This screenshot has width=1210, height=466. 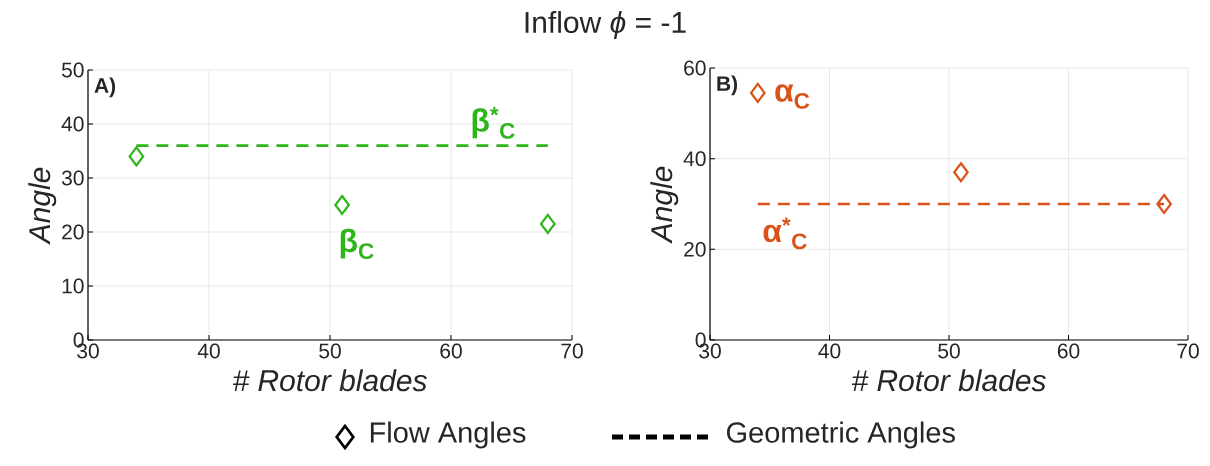 What do you see at coordinates (605, 25) in the screenshot?
I see `chart-title: Inflow ϕ = -1` at bounding box center [605, 25].